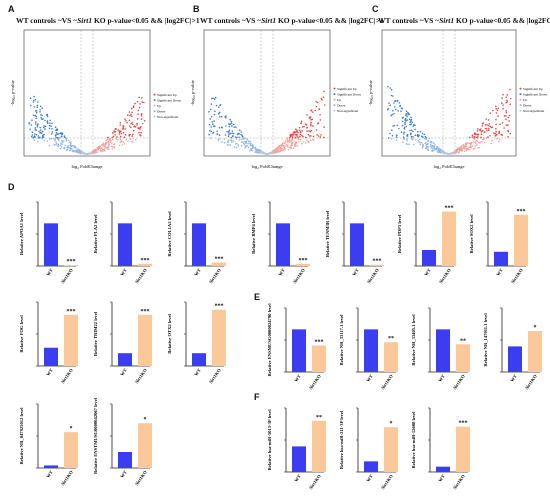  I want to click on bar-chart-trim22: Relative TRIM22 level WT Sirt1KO ***, so click(122, 342).